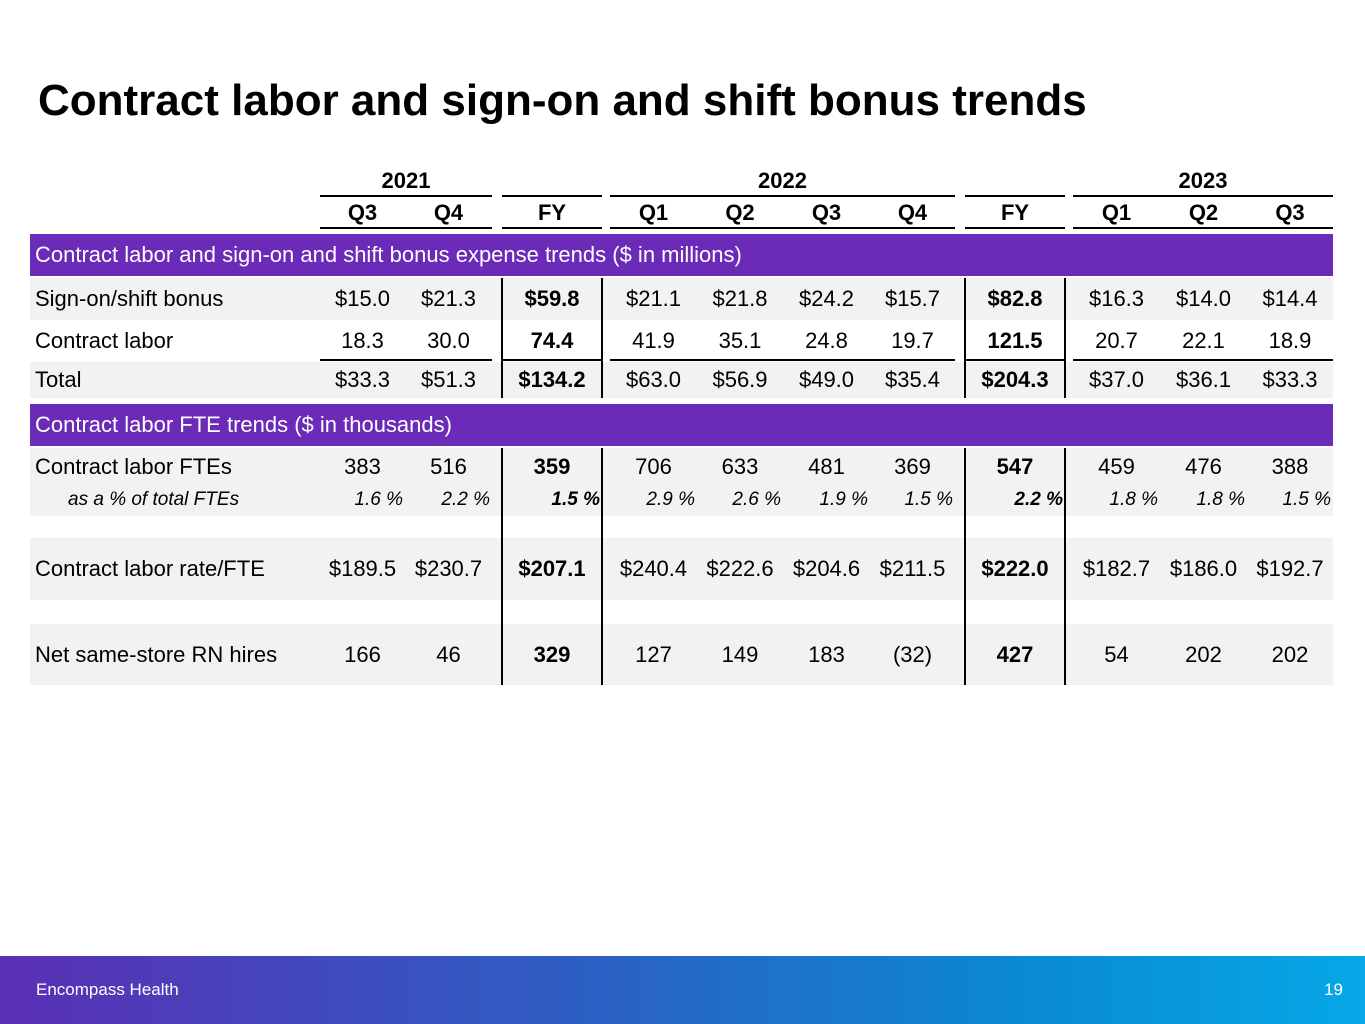 The height and width of the screenshot is (1024, 1365). I want to click on cell: $204.3, so click(1015, 379).